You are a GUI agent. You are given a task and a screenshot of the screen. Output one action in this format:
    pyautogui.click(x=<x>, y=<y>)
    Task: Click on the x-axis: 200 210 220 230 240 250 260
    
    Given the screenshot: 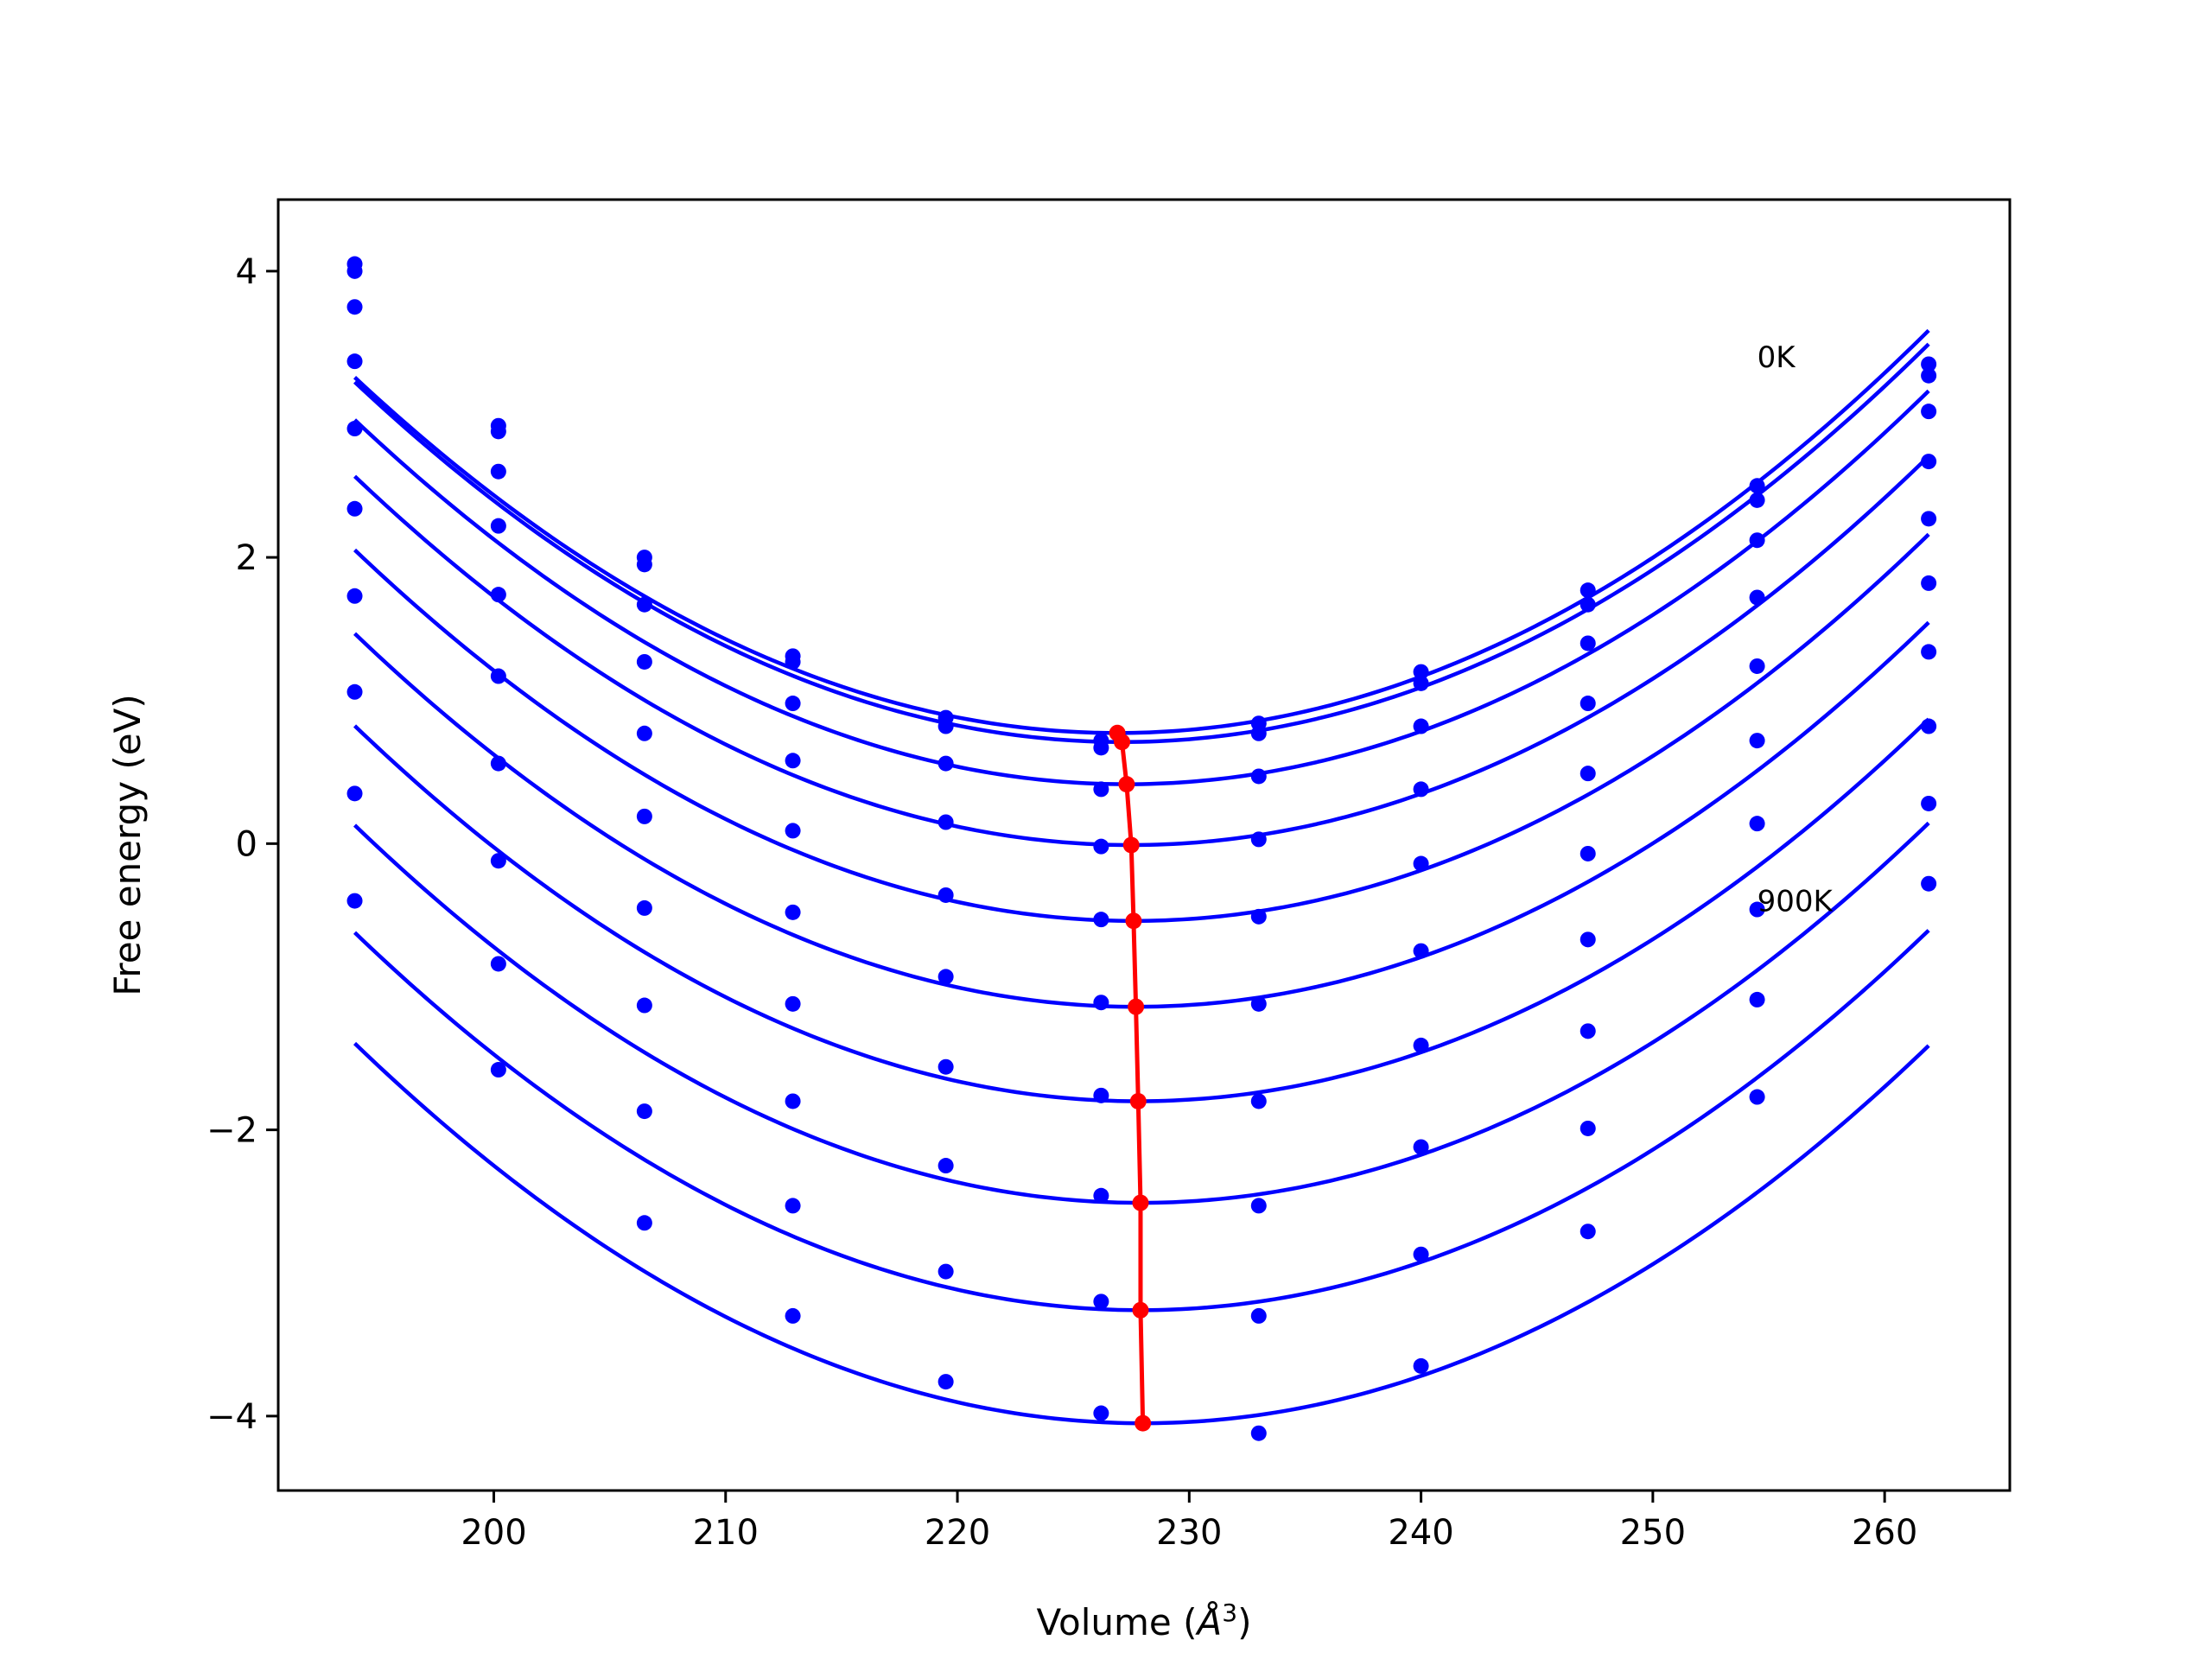 What is the action you would take?
    pyautogui.click(x=1189, y=1522)
    